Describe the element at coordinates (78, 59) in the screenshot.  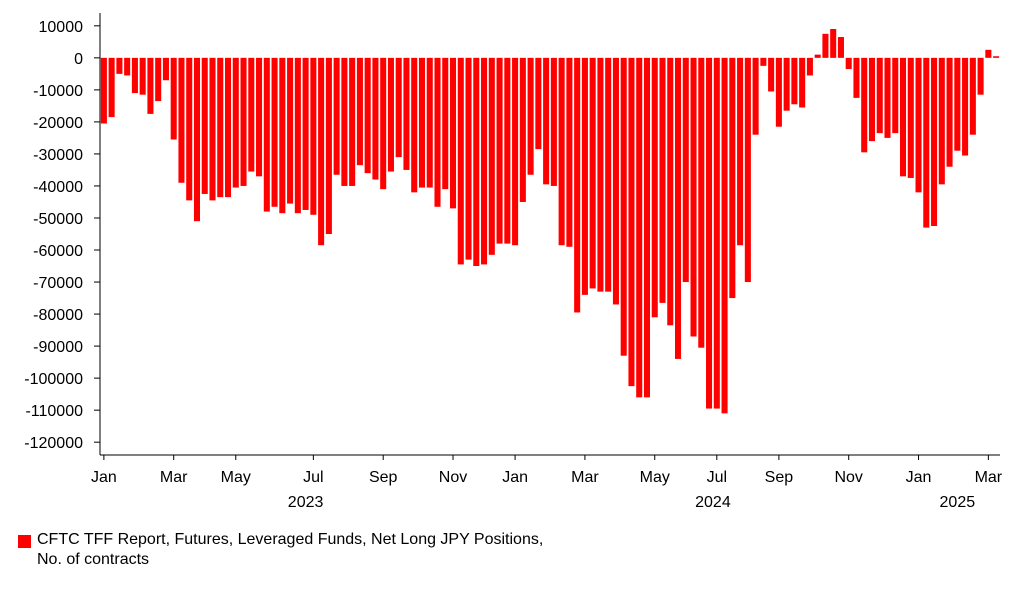
I see `y-tick-label: 0` at that location.